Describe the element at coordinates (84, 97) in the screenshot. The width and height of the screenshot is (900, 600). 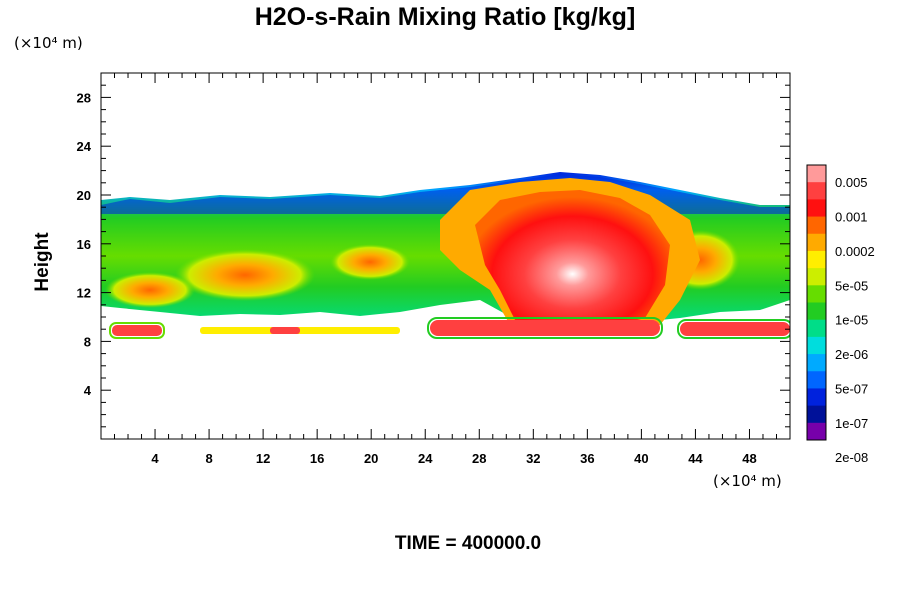
I see `y-tick-label: 28` at that location.